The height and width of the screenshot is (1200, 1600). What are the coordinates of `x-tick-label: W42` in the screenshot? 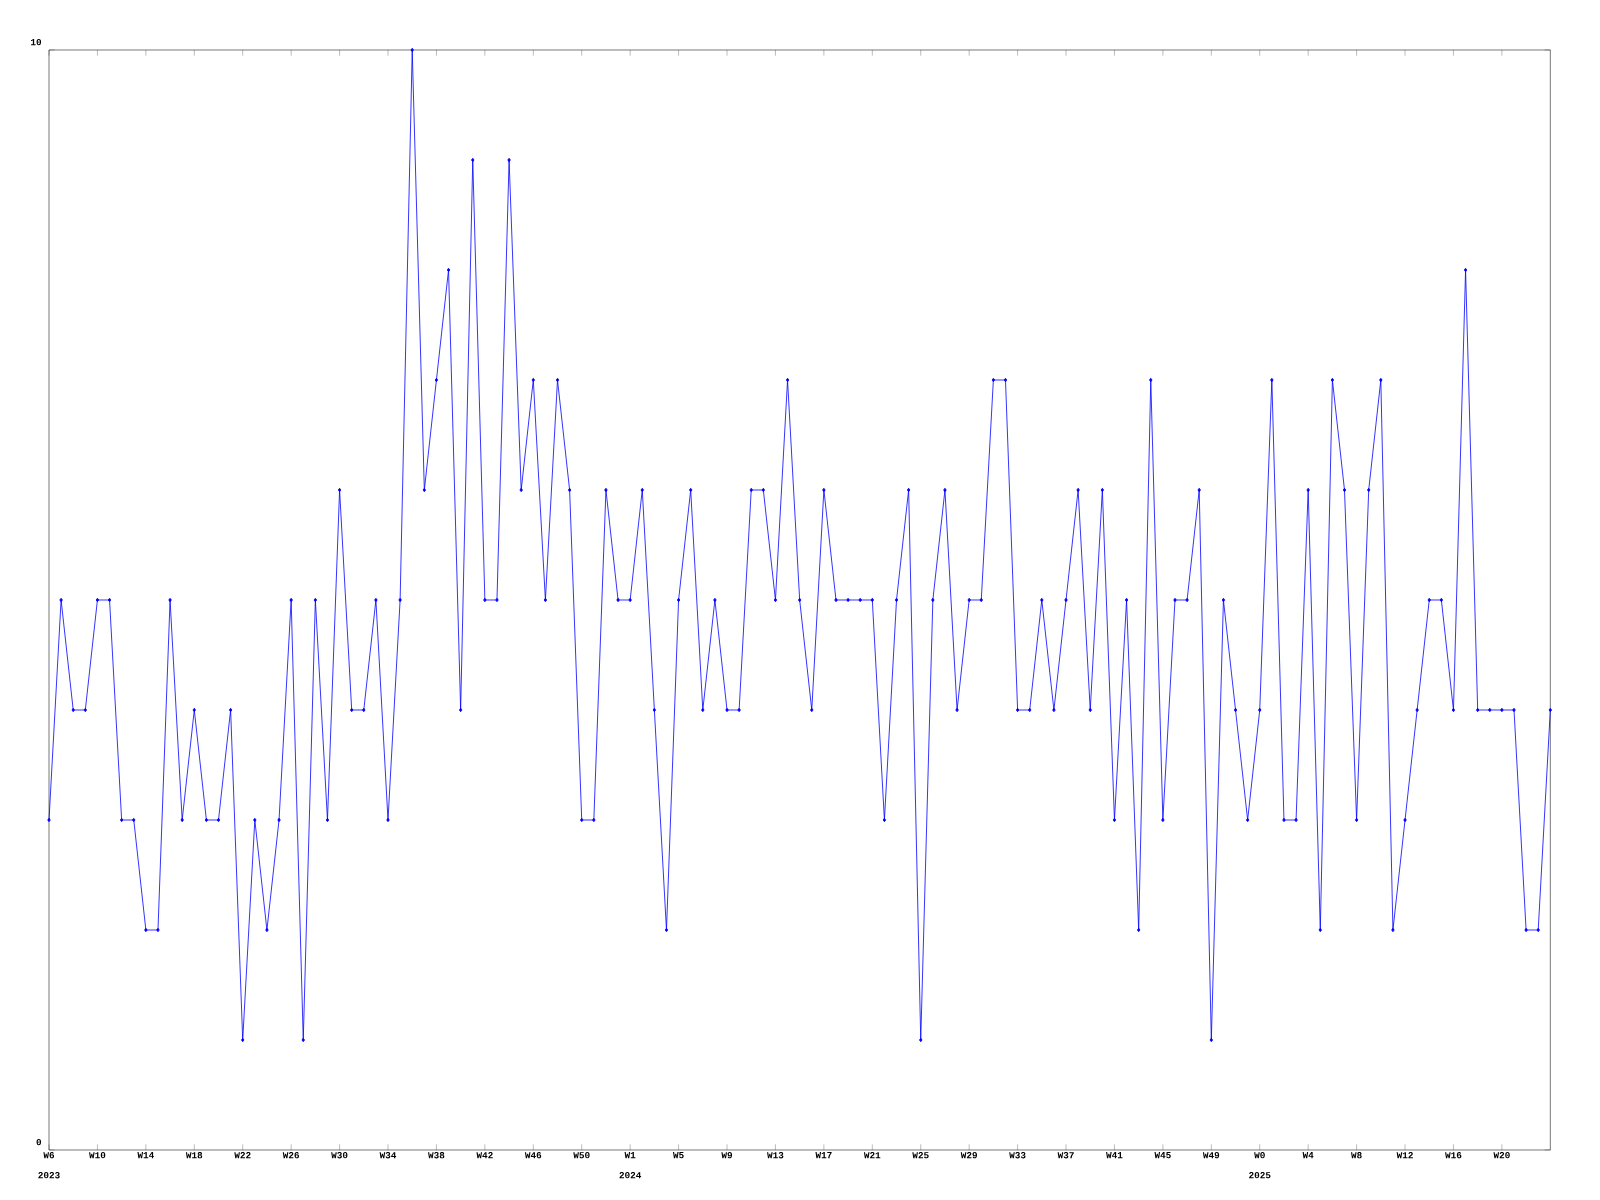 It's located at (484, 1155).